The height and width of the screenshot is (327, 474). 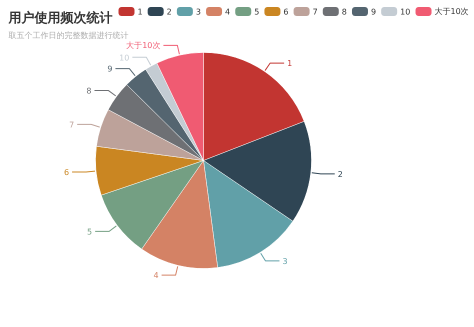 I want to click on slice-label: 5, so click(x=89, y=231).